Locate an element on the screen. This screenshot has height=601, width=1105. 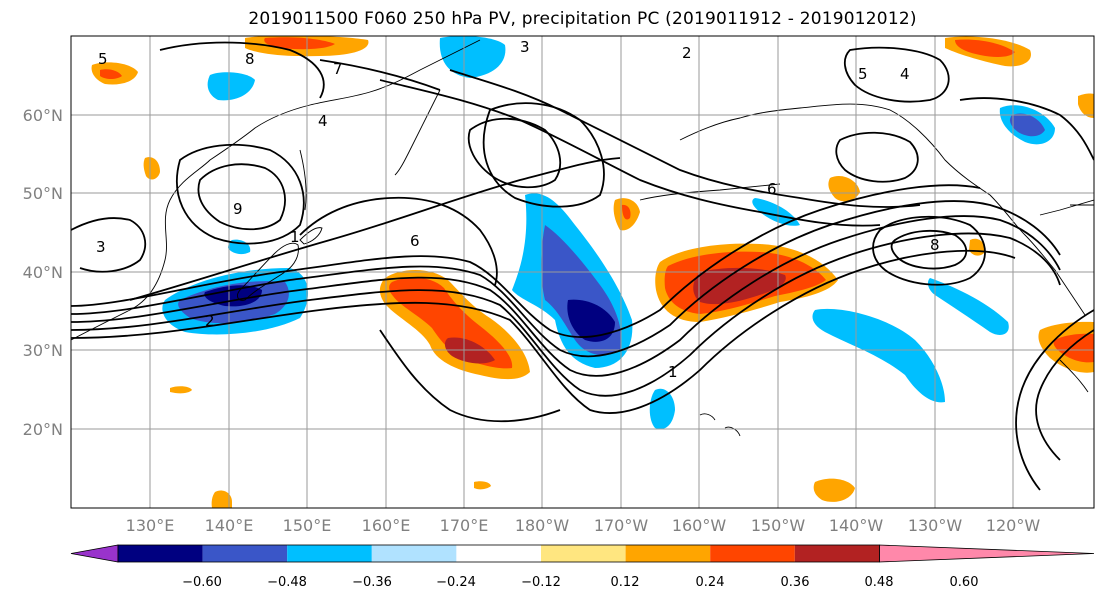
lon-label: 160°W is located at coordinates (699, 525).